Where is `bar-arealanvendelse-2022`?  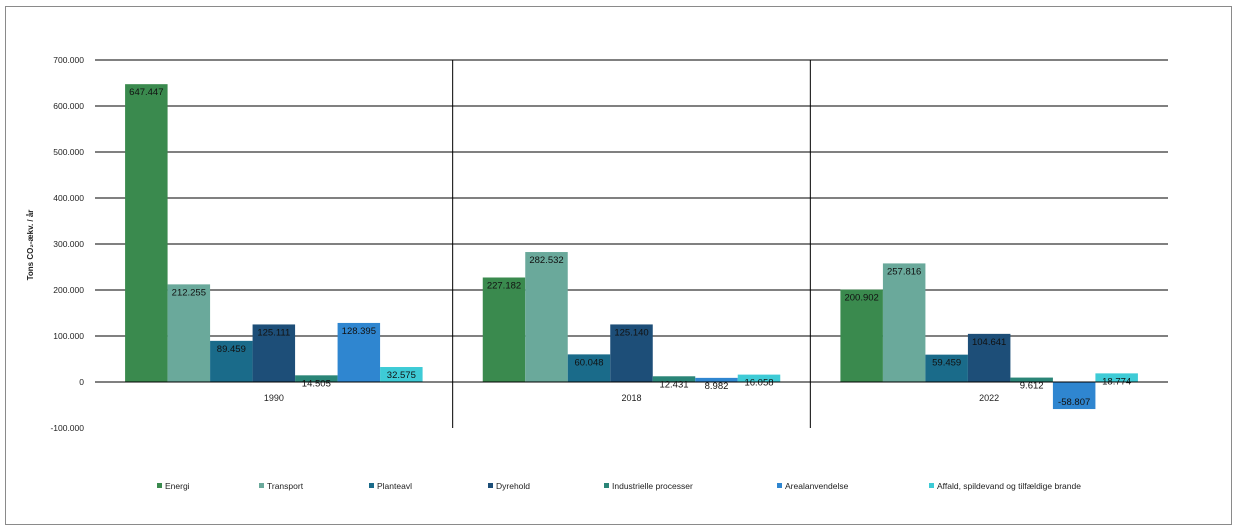 bar-arealanvendelse-2022 is located at coordinates (1074, 396).